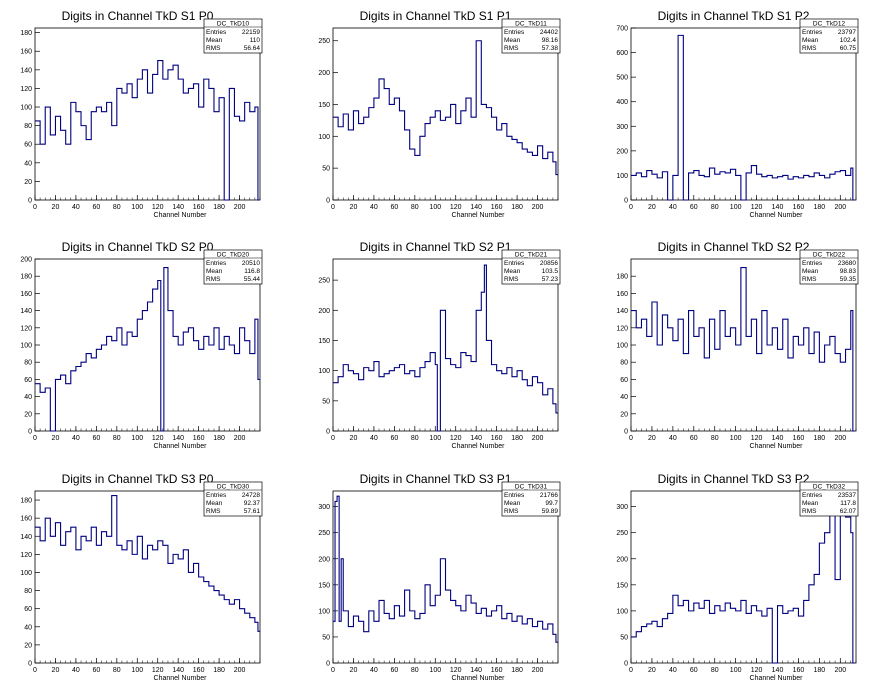  I want to click on y-tick-label: 600, so click(622, 53).